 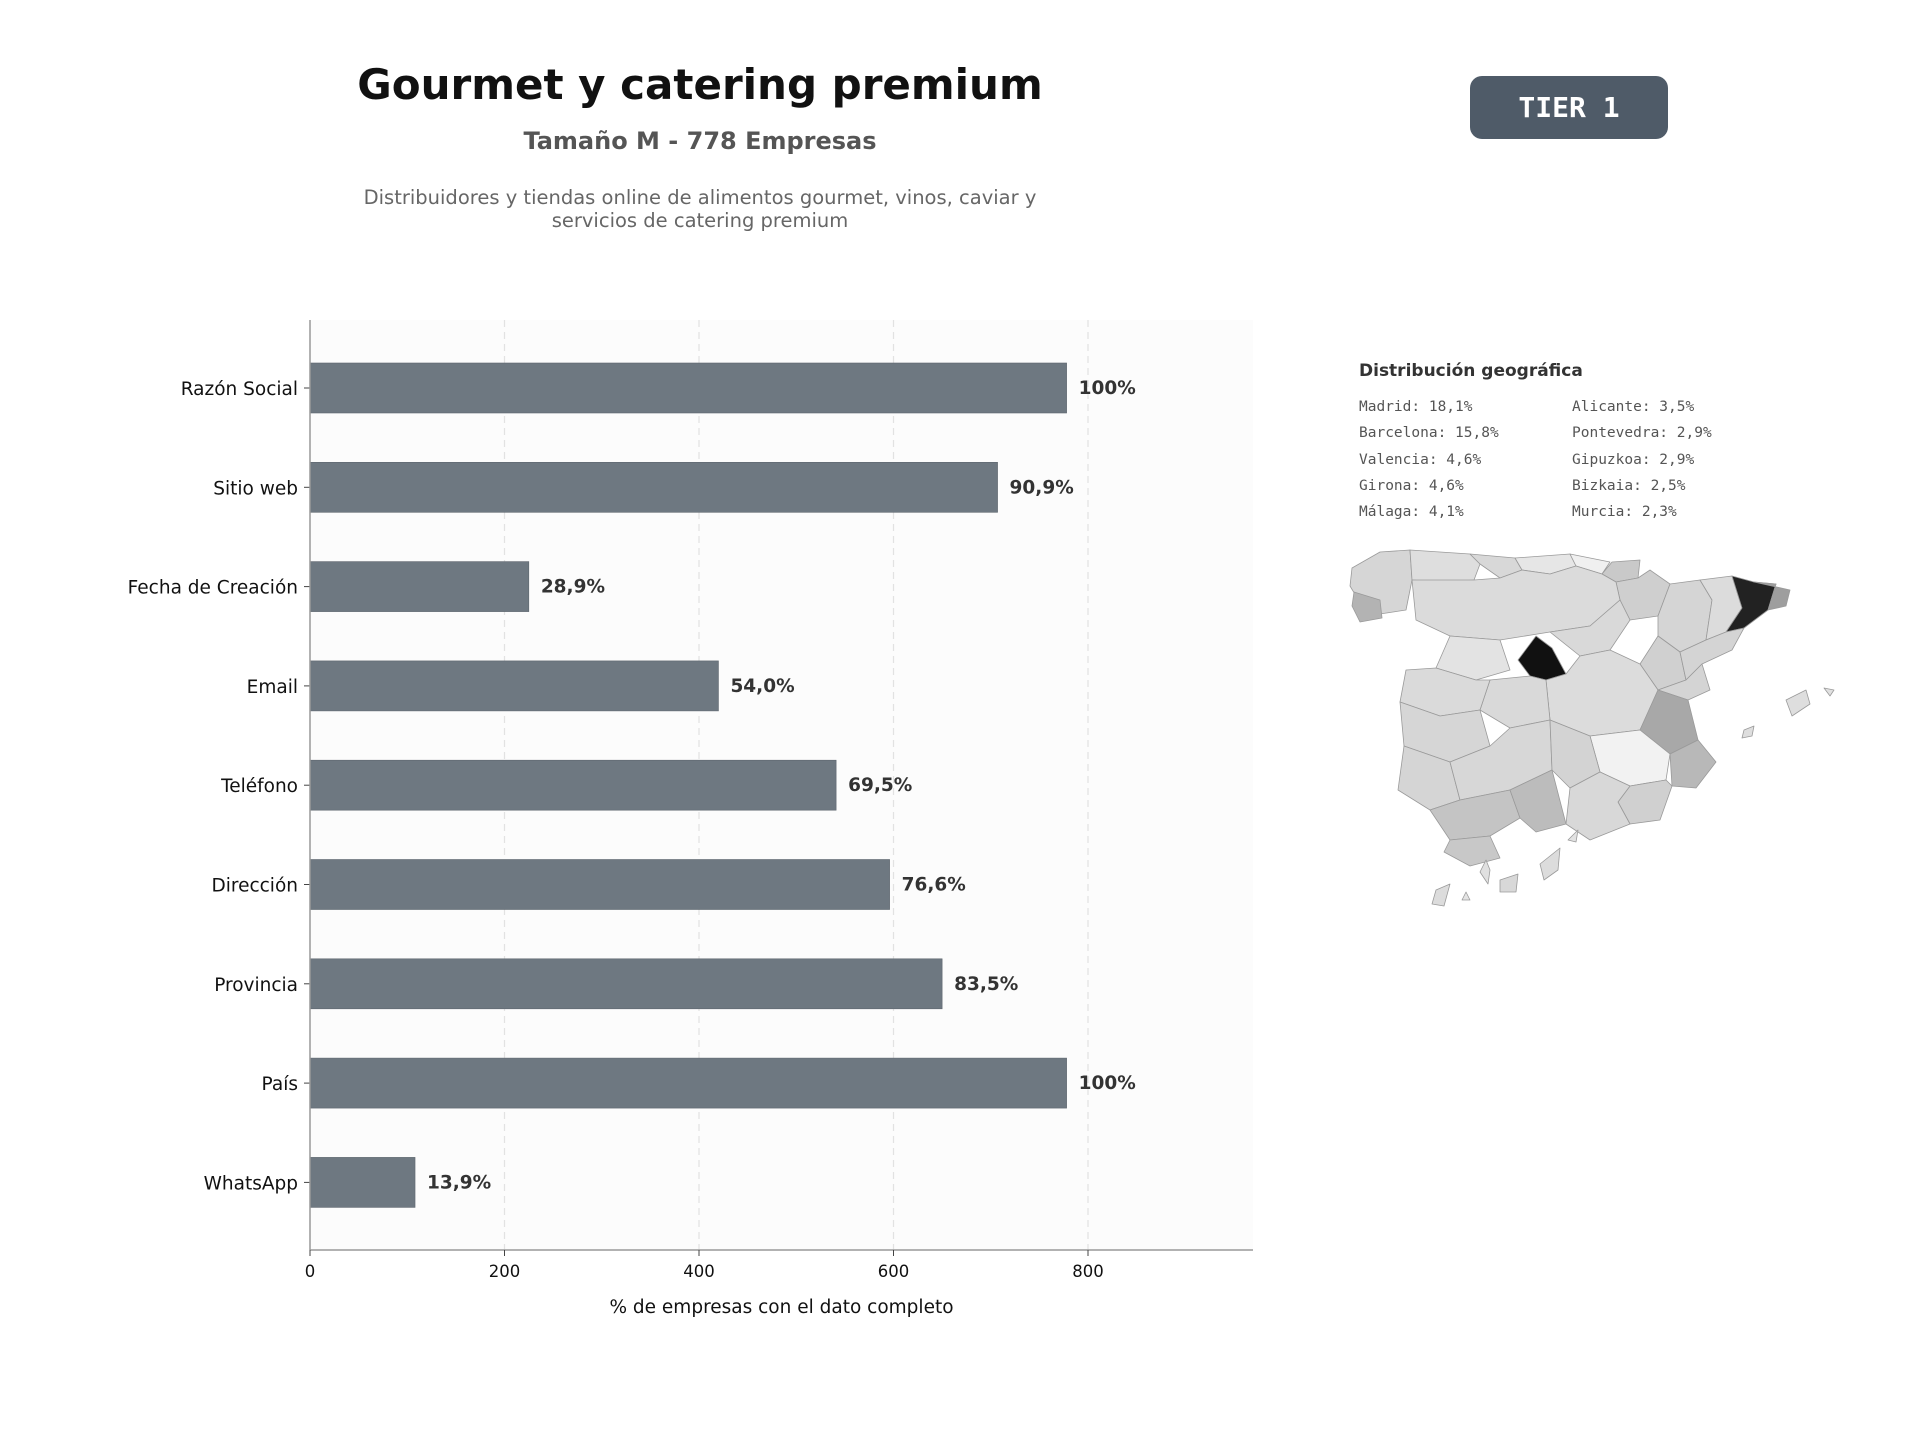 What do you see at coordinates (272, 687) in the screenshot?
I see `category-label: Email` at bounding box center [272, 687].